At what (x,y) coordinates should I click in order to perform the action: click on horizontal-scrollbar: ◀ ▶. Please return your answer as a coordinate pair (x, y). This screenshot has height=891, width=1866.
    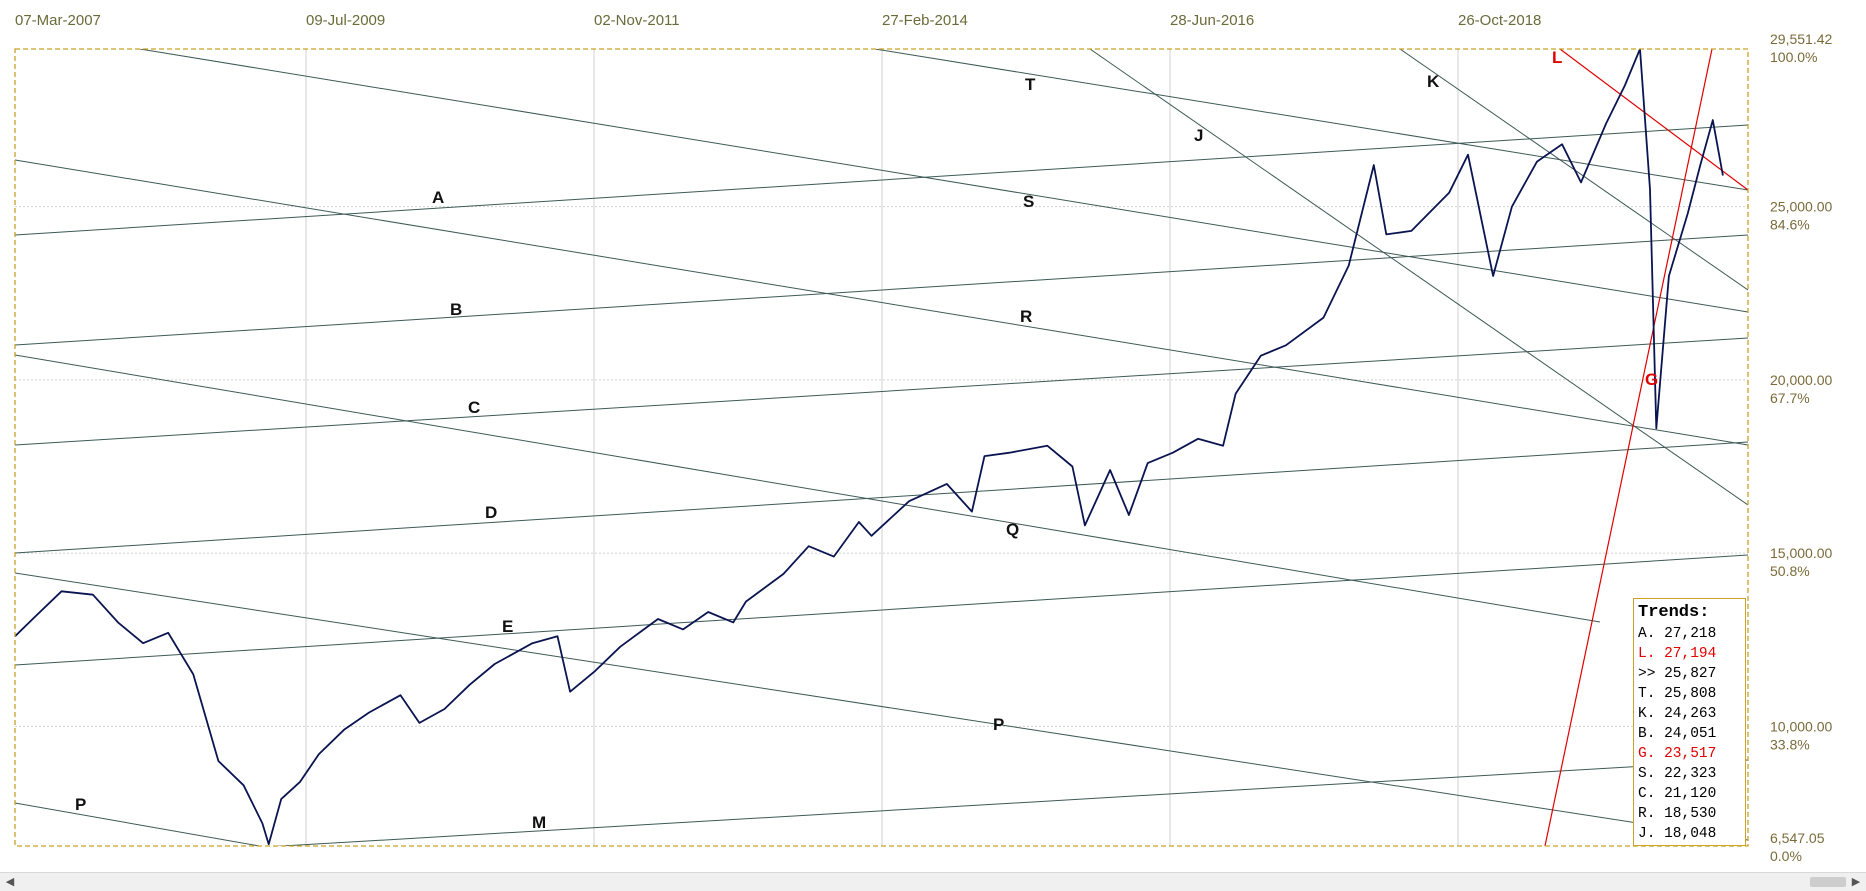
    Looking at the image, I should click on (933, 881).